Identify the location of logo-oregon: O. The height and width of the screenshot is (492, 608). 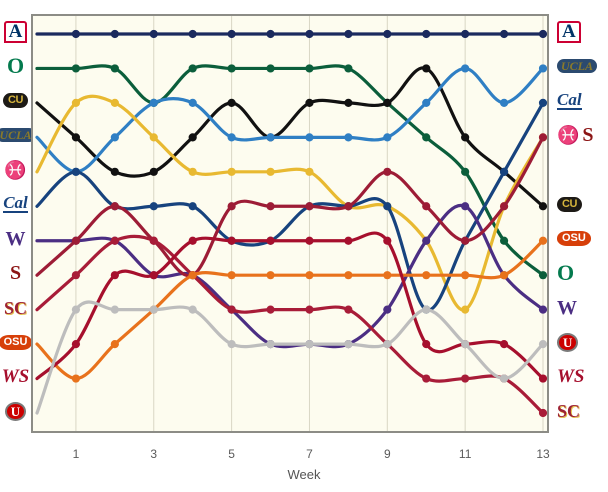
(566, 273).